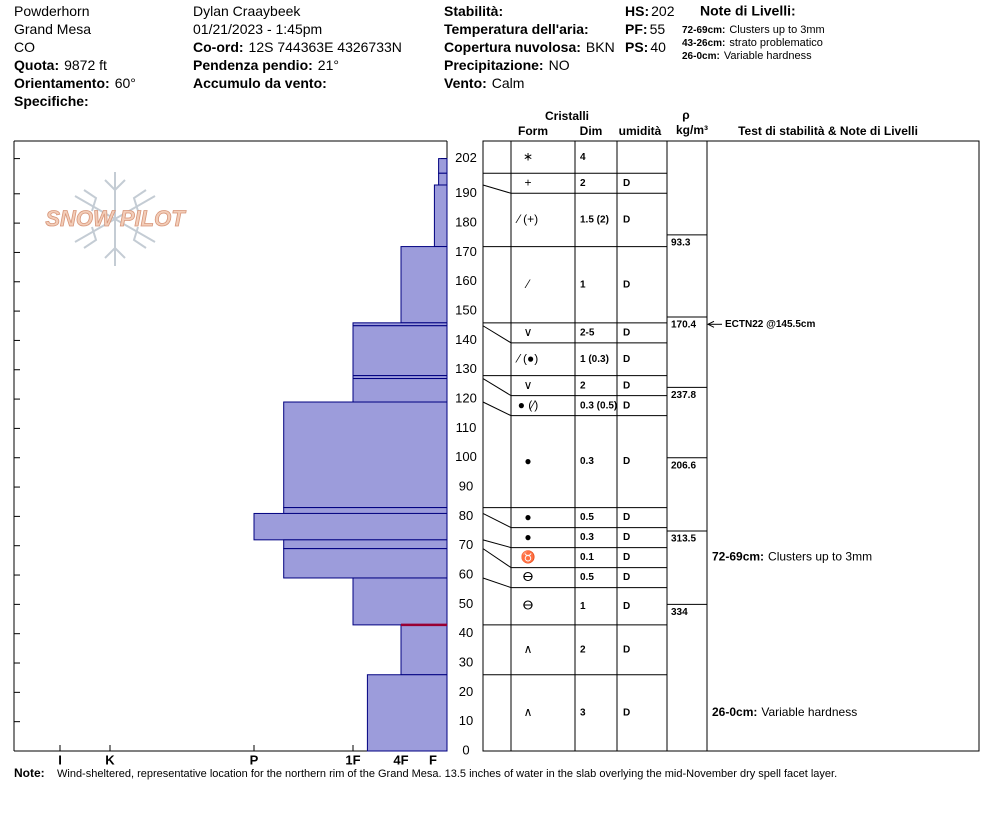 The image size is (994, 840). Describe the element at coordinates (466, 691) in the screenshot. I see `y-tick-label: 20` at that location.